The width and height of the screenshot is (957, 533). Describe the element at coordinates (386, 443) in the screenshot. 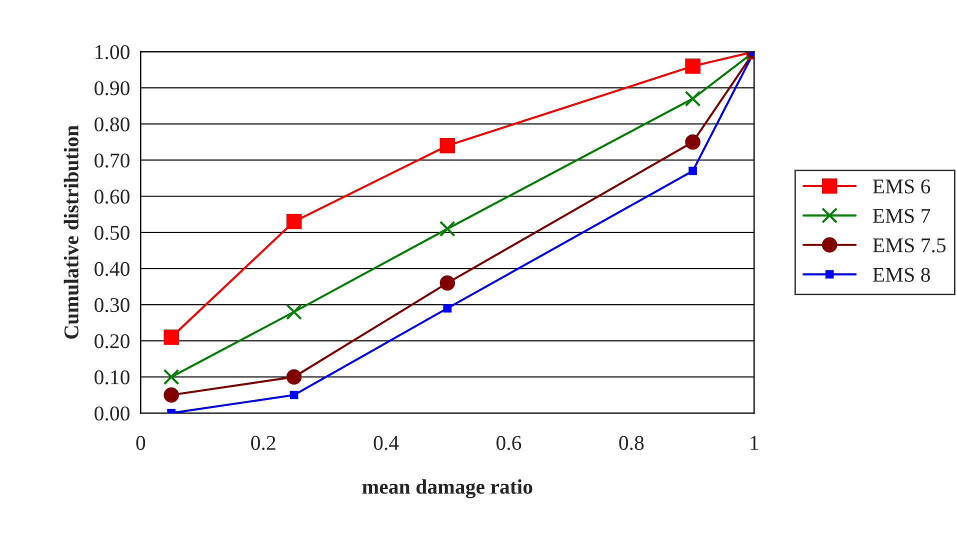

I see `x-tick-label: 0.4` at that location.